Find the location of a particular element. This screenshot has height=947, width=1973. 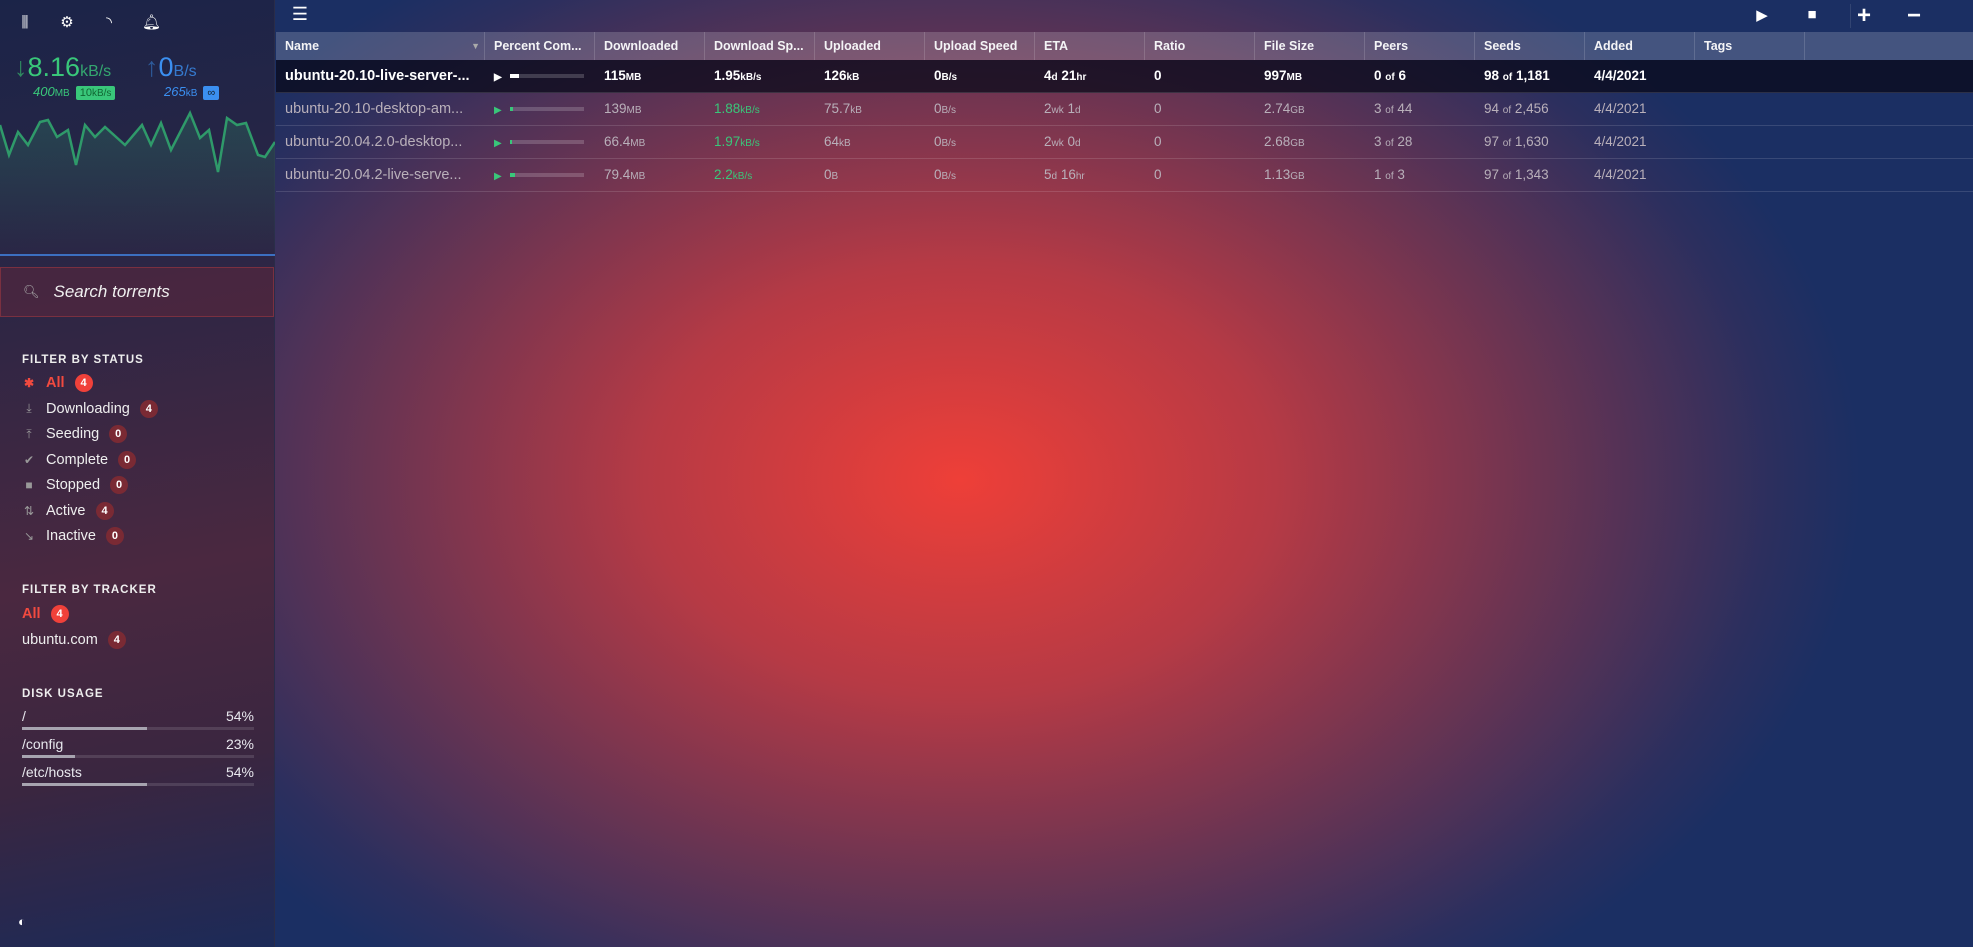

mixer-icon: ⫼ is located at coordinates (25, 22).